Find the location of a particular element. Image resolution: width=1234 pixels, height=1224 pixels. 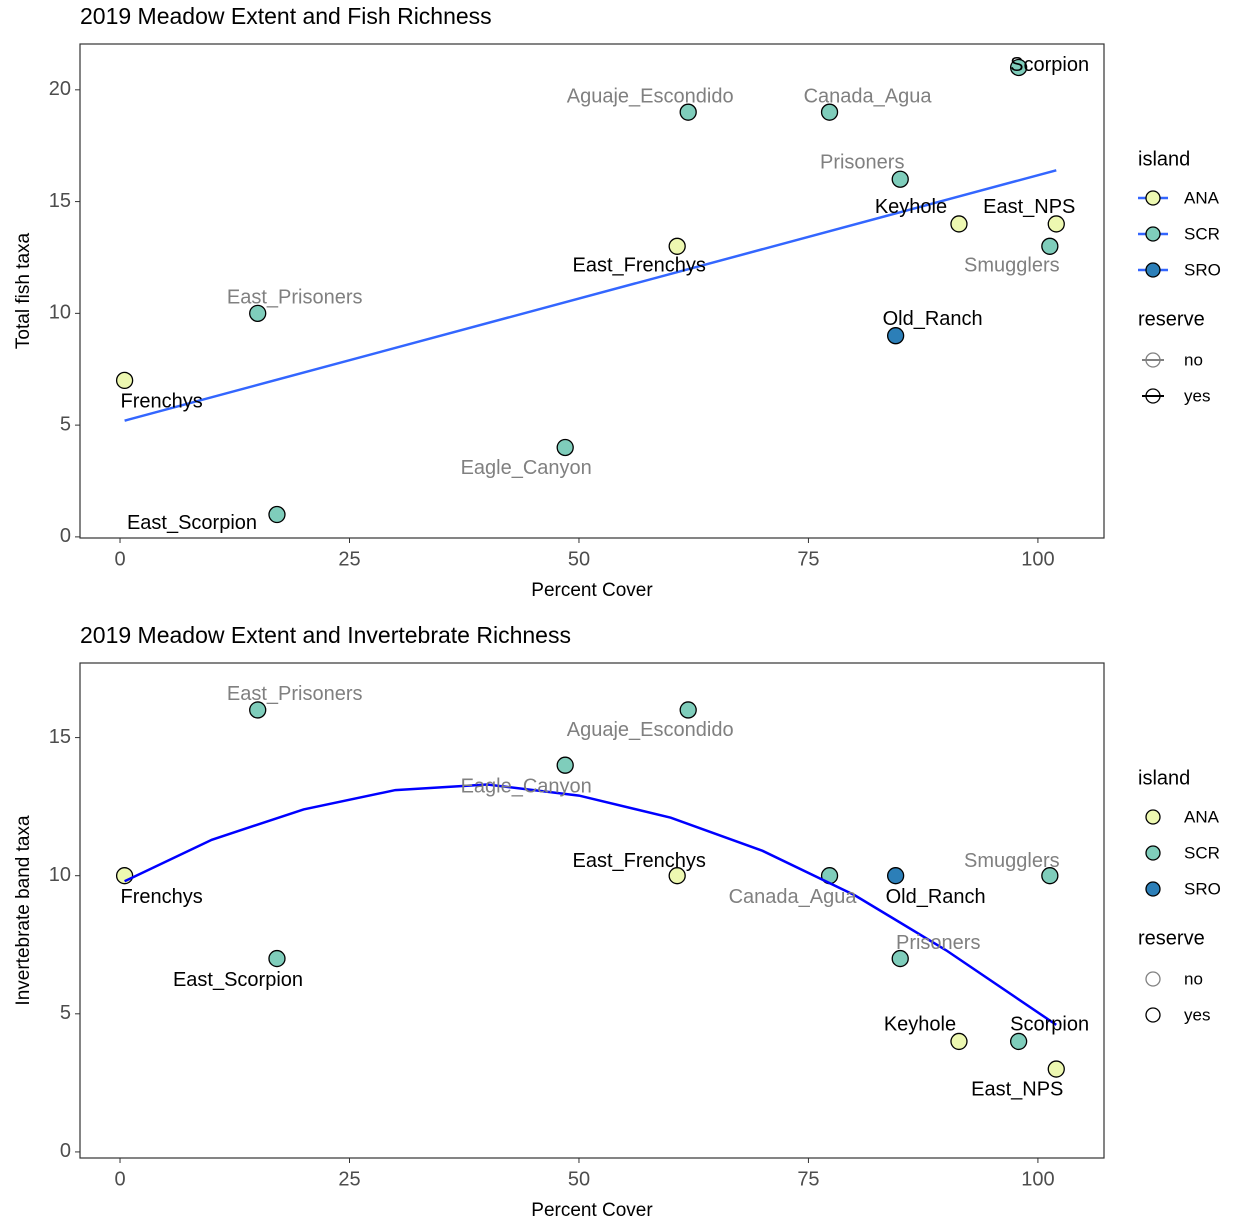

y-tick-label: 0 is located at coordinates (65, 536).